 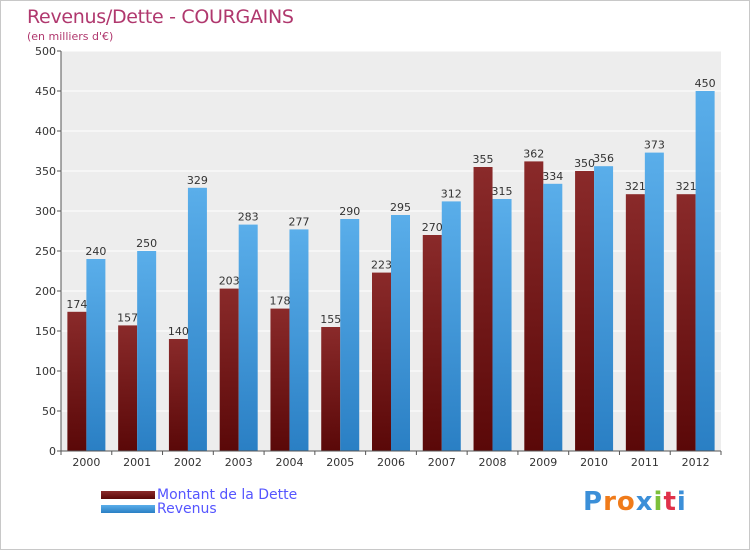 I want to click on x-tick-label: 2006, so click(x=391, y=462).